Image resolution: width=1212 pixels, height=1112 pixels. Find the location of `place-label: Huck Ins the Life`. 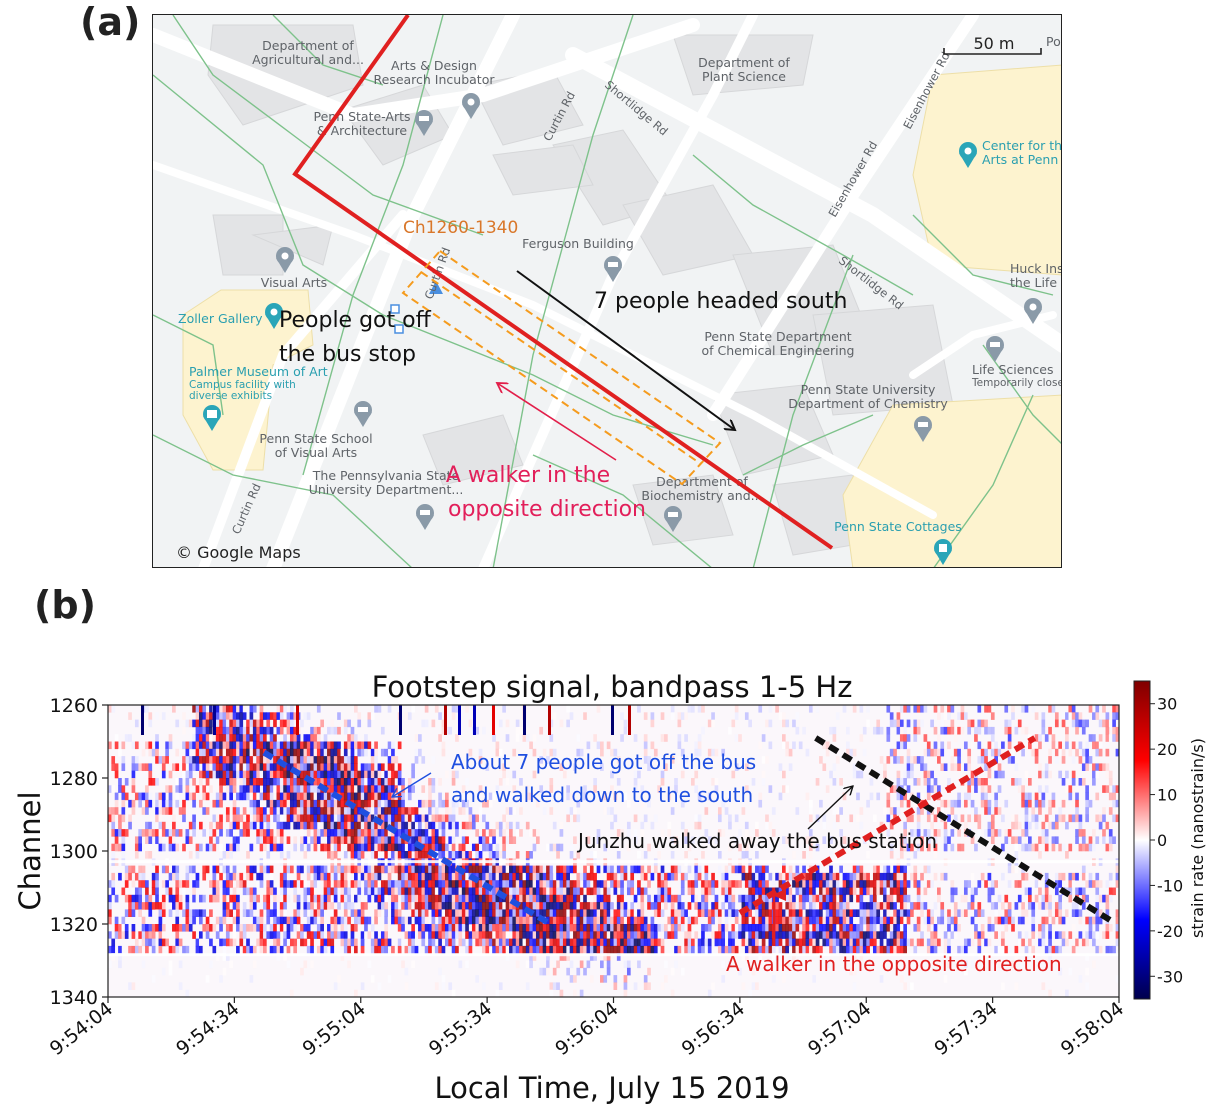

place-label: Huck Ins the Life is located at coordinates (1037, 275).